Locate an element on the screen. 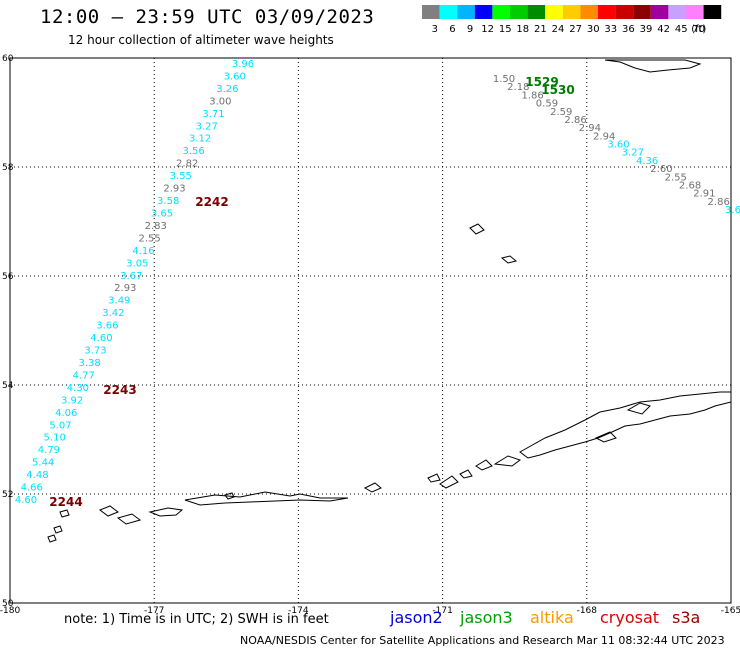  wave-height-legend: 3 6 9 12 15 18 21 24 27 30 33 36 39 42 45 70 (ft) is located at coordinates (581, 23).